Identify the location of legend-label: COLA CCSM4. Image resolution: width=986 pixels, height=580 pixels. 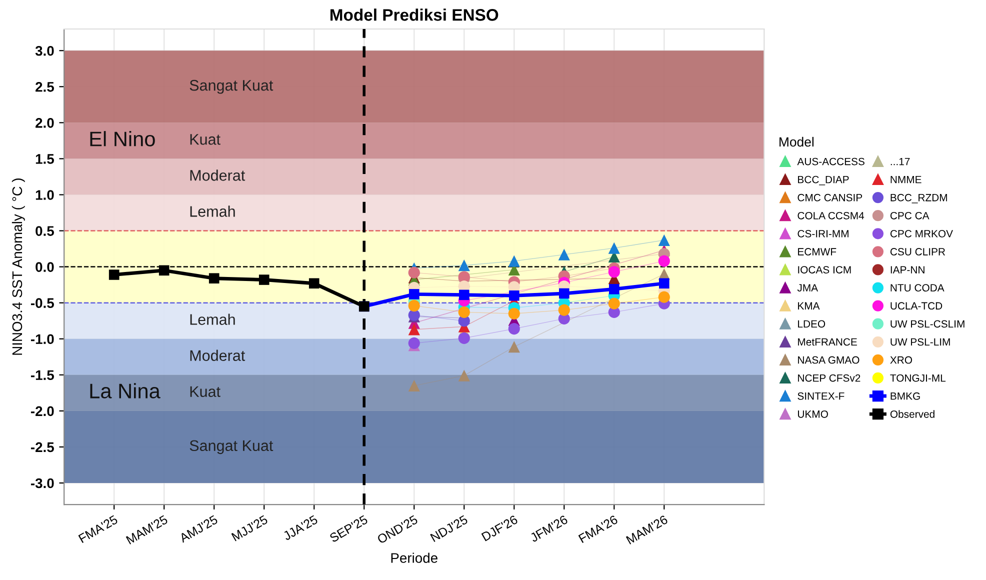
(831, 216).